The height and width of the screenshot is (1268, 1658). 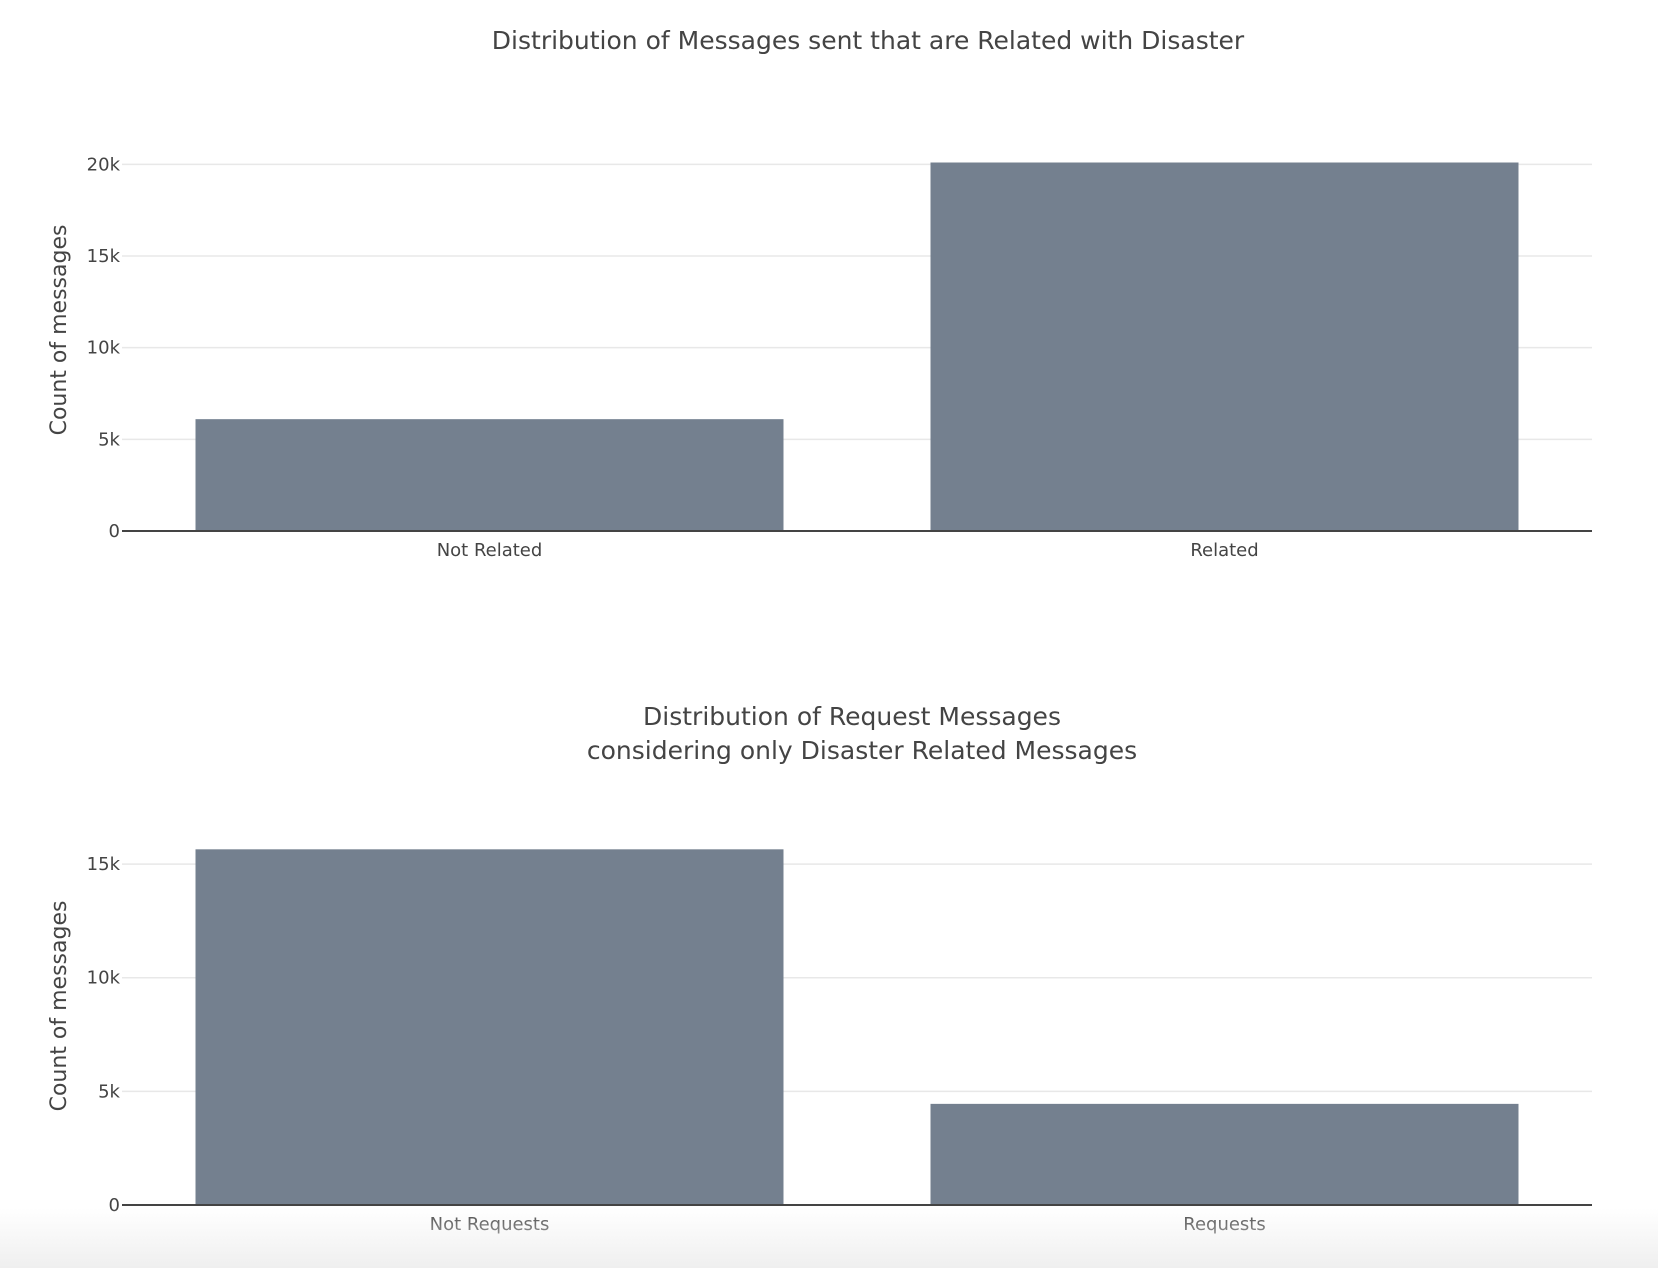 I want to click on y-tick-label: 20k, so click(x=104, y=164).